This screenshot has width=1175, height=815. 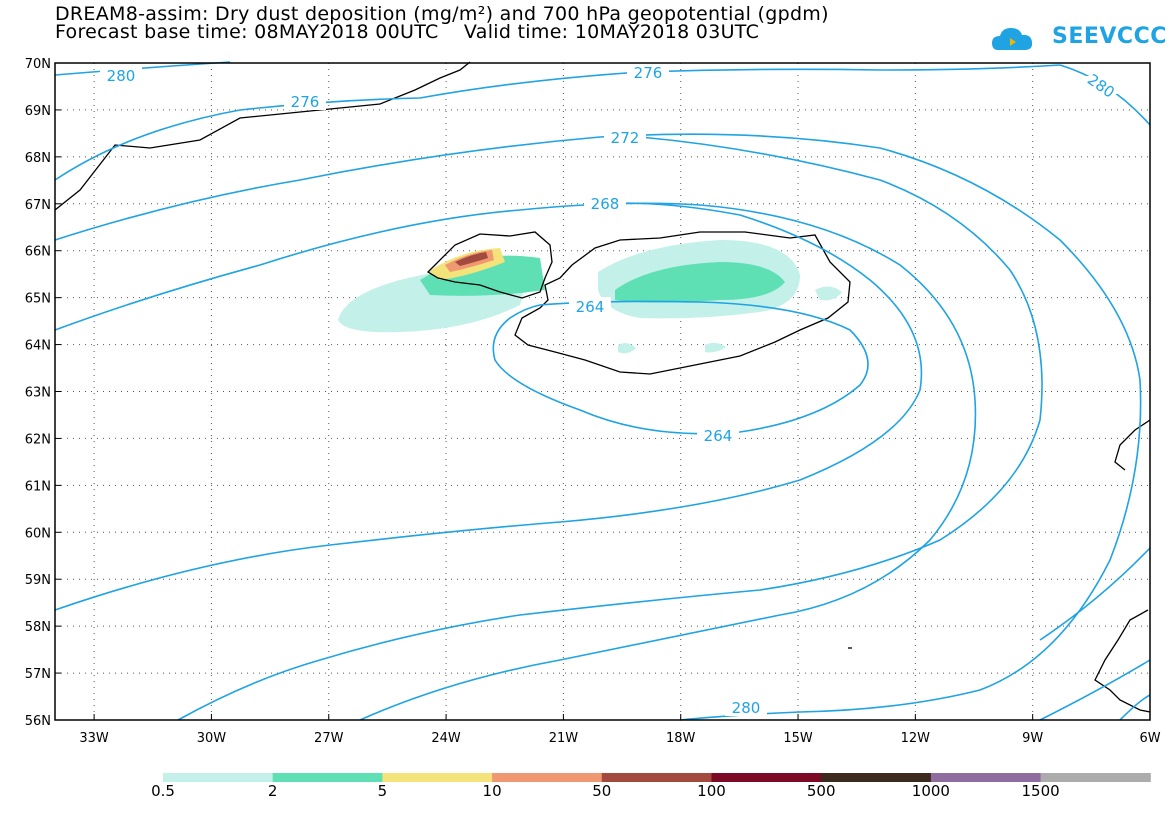 What do you see at coordinates (38, 486) in the screenshot?
I see `lat-tick-label: 61N` at bounding box center [38, 486].